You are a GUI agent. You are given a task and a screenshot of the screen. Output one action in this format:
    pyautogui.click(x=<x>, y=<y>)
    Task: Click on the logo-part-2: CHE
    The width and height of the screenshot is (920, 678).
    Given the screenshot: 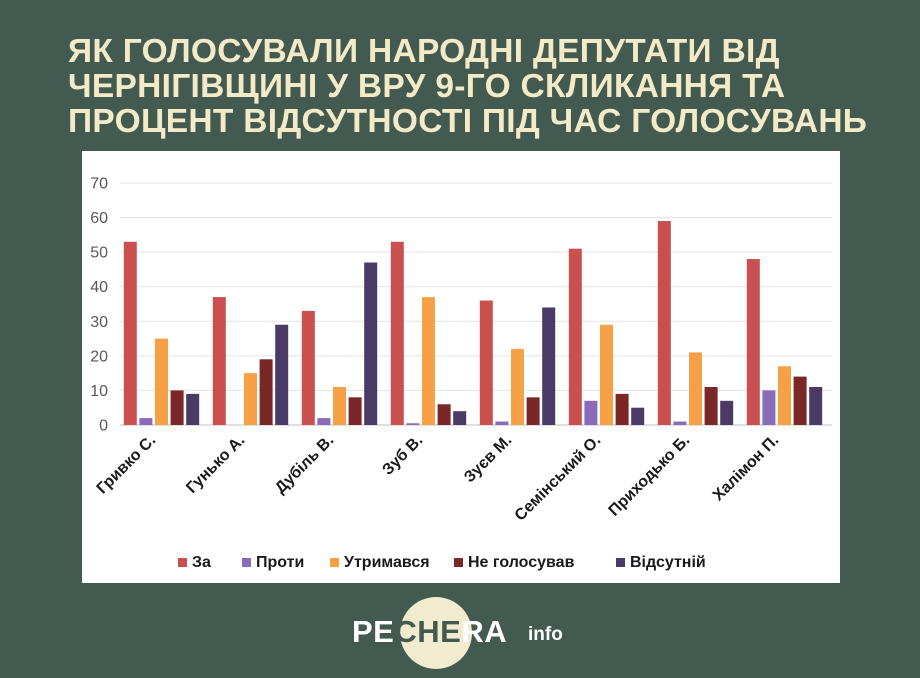 What is the action you would take?
    pyautogui.click(x=428, y=631)
    